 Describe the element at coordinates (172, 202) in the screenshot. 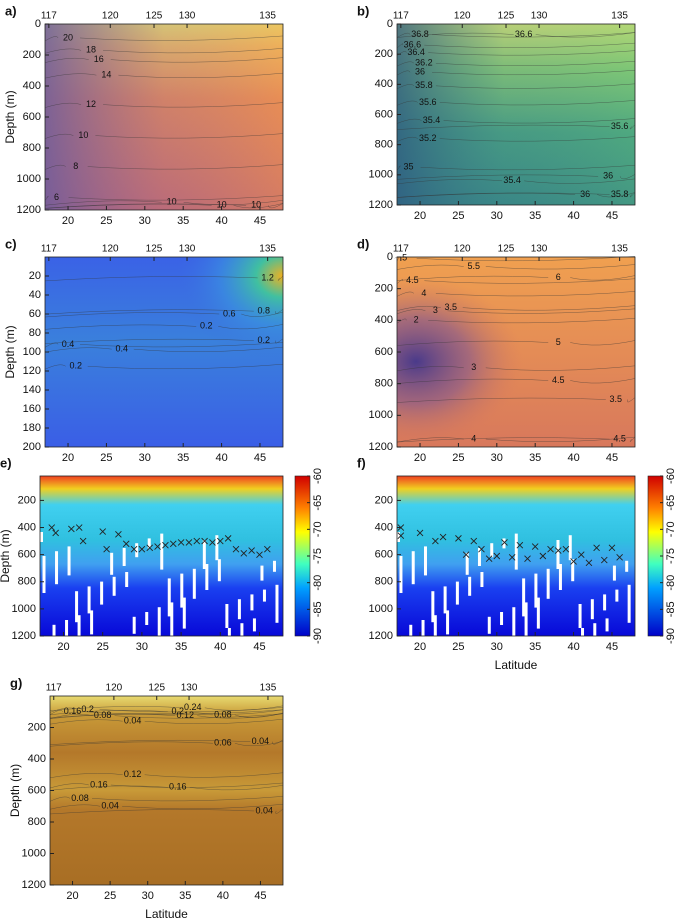

I see `contour-label: 10` at that location.